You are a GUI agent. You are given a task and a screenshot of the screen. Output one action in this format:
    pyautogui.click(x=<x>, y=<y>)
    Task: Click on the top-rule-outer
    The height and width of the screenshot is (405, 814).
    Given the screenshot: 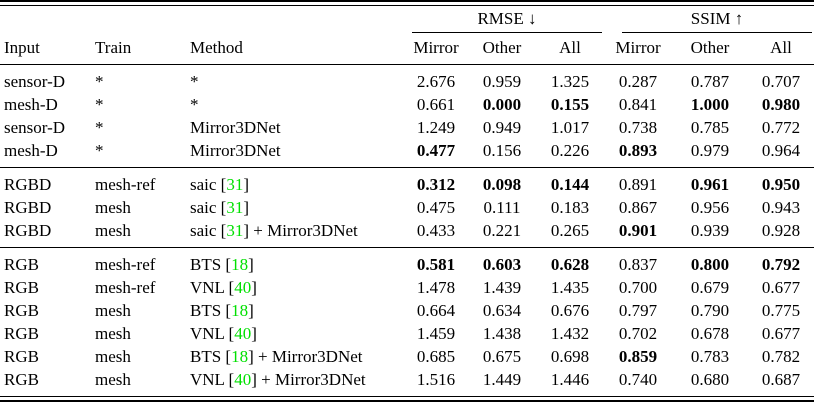 What is the action you would take?
    pyautogui.click(x=407, y=1)
    